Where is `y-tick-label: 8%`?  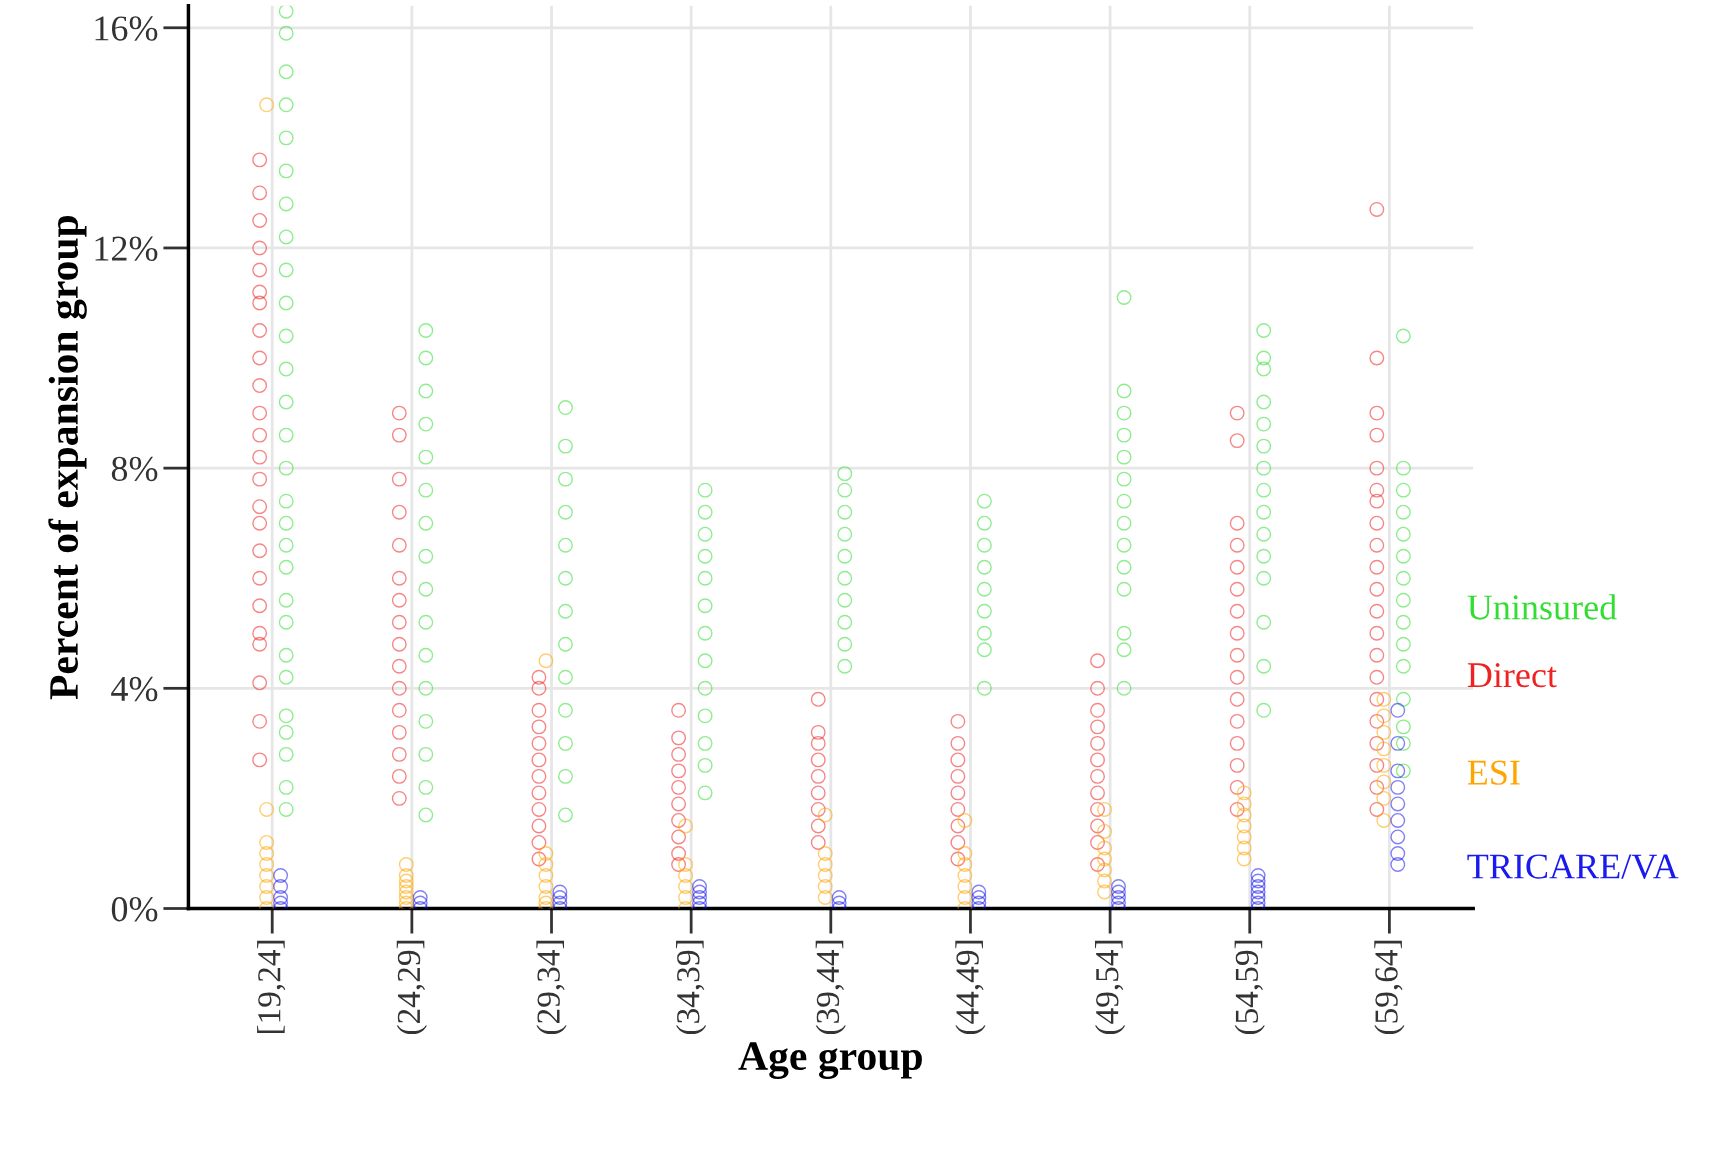
y-tick-label: 8% is located at coordinates (134, 469).